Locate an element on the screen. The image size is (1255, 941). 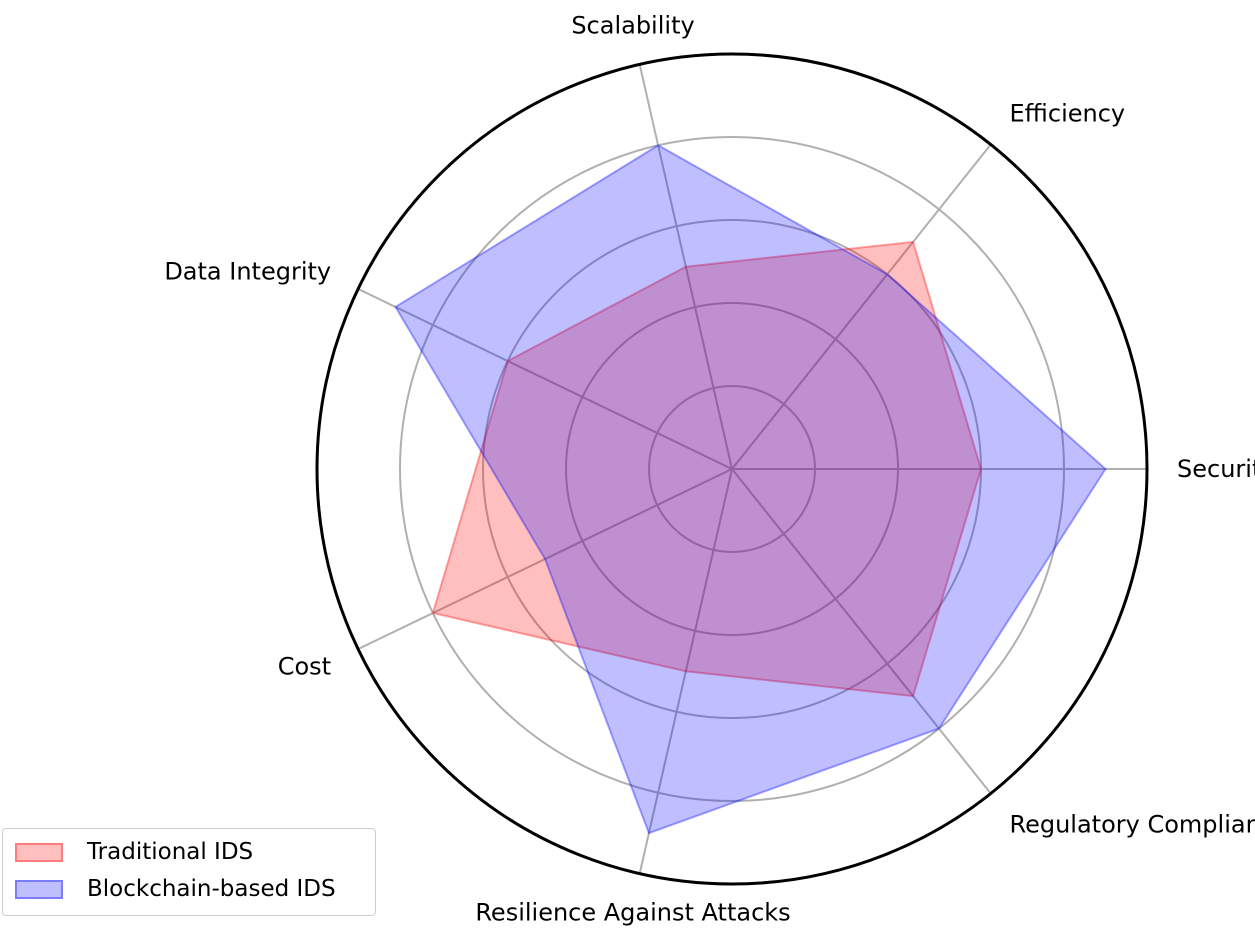
legend-label-blockchain-ids: Blockchain-based IDS is located at coordinates (211, 889).